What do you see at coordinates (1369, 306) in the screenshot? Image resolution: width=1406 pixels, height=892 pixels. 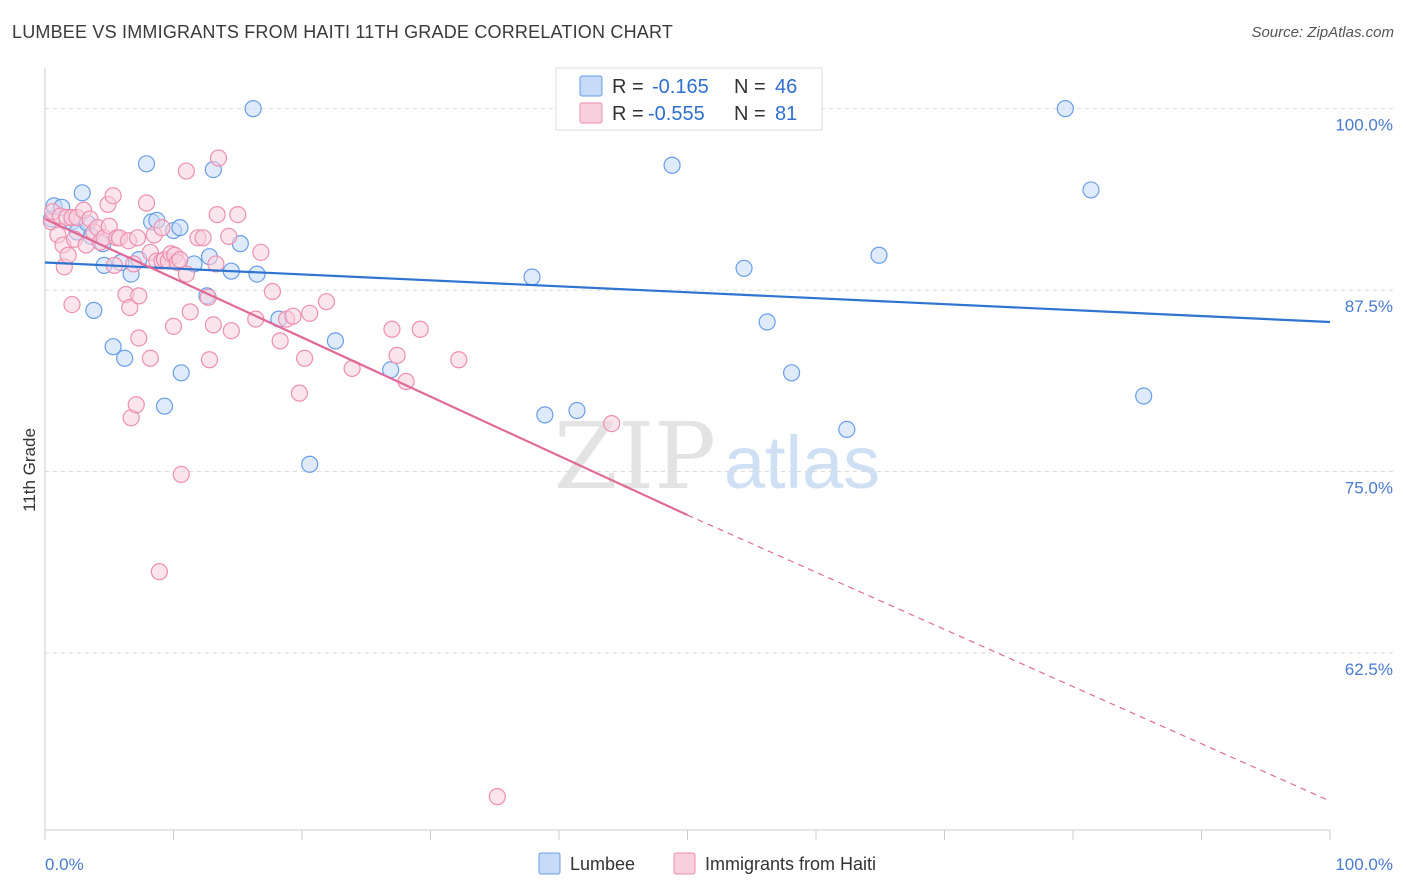 I see `y-tick-label-1: 87.5%` at bounding box center [1369, 306].